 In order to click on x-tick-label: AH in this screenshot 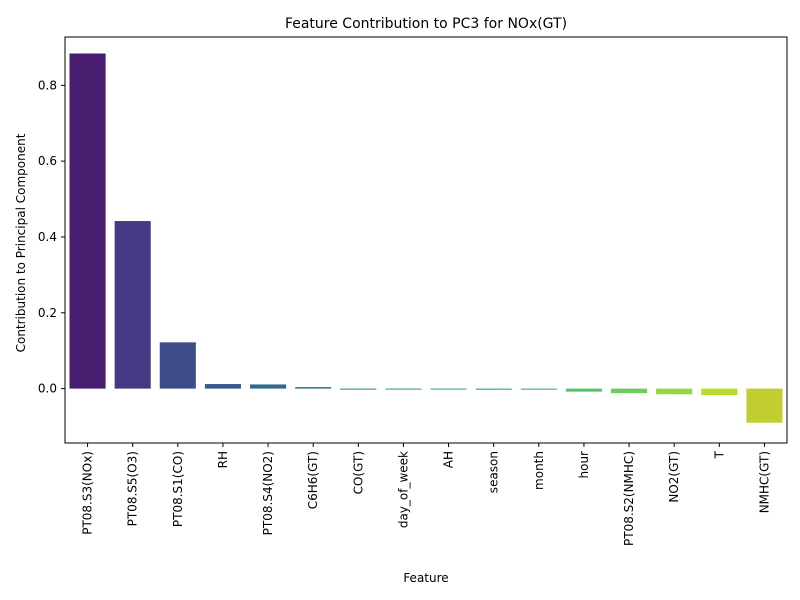, I will do `click(449, 459)`.